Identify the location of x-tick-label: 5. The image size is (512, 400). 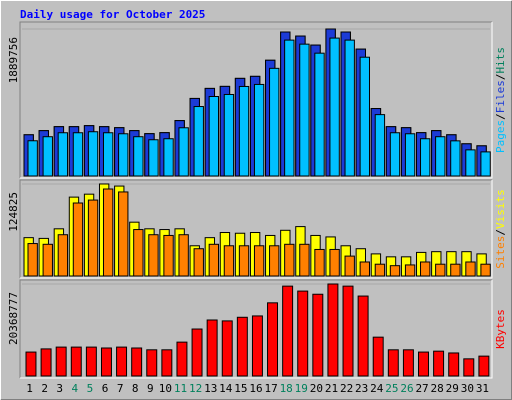
(90, 388).